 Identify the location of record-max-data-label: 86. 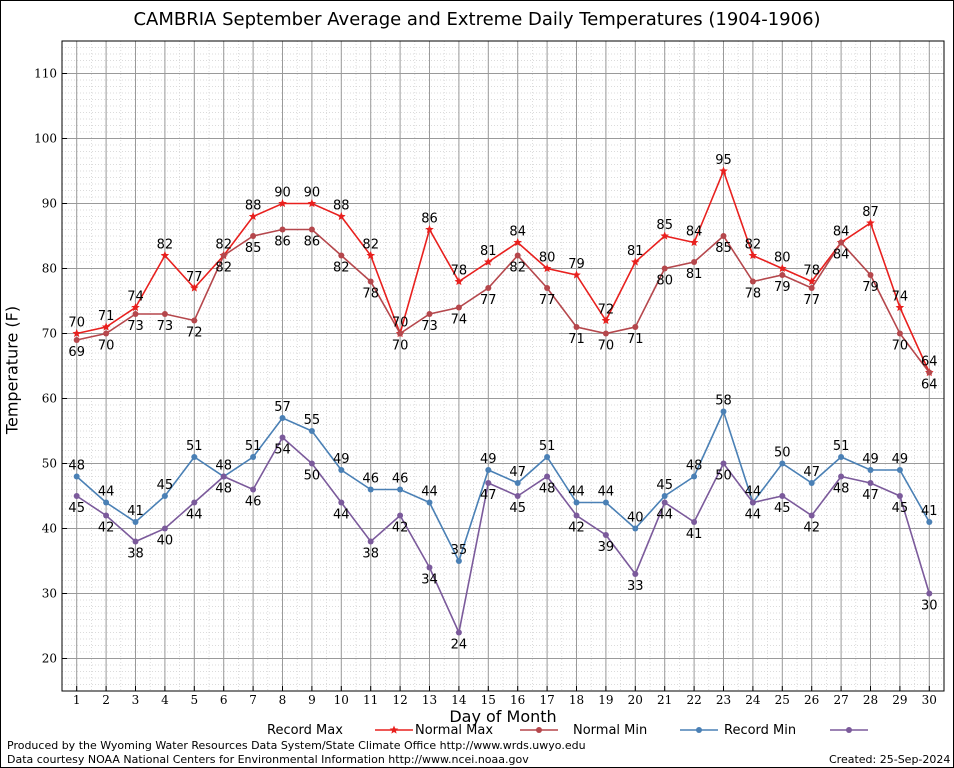
(429, 219).